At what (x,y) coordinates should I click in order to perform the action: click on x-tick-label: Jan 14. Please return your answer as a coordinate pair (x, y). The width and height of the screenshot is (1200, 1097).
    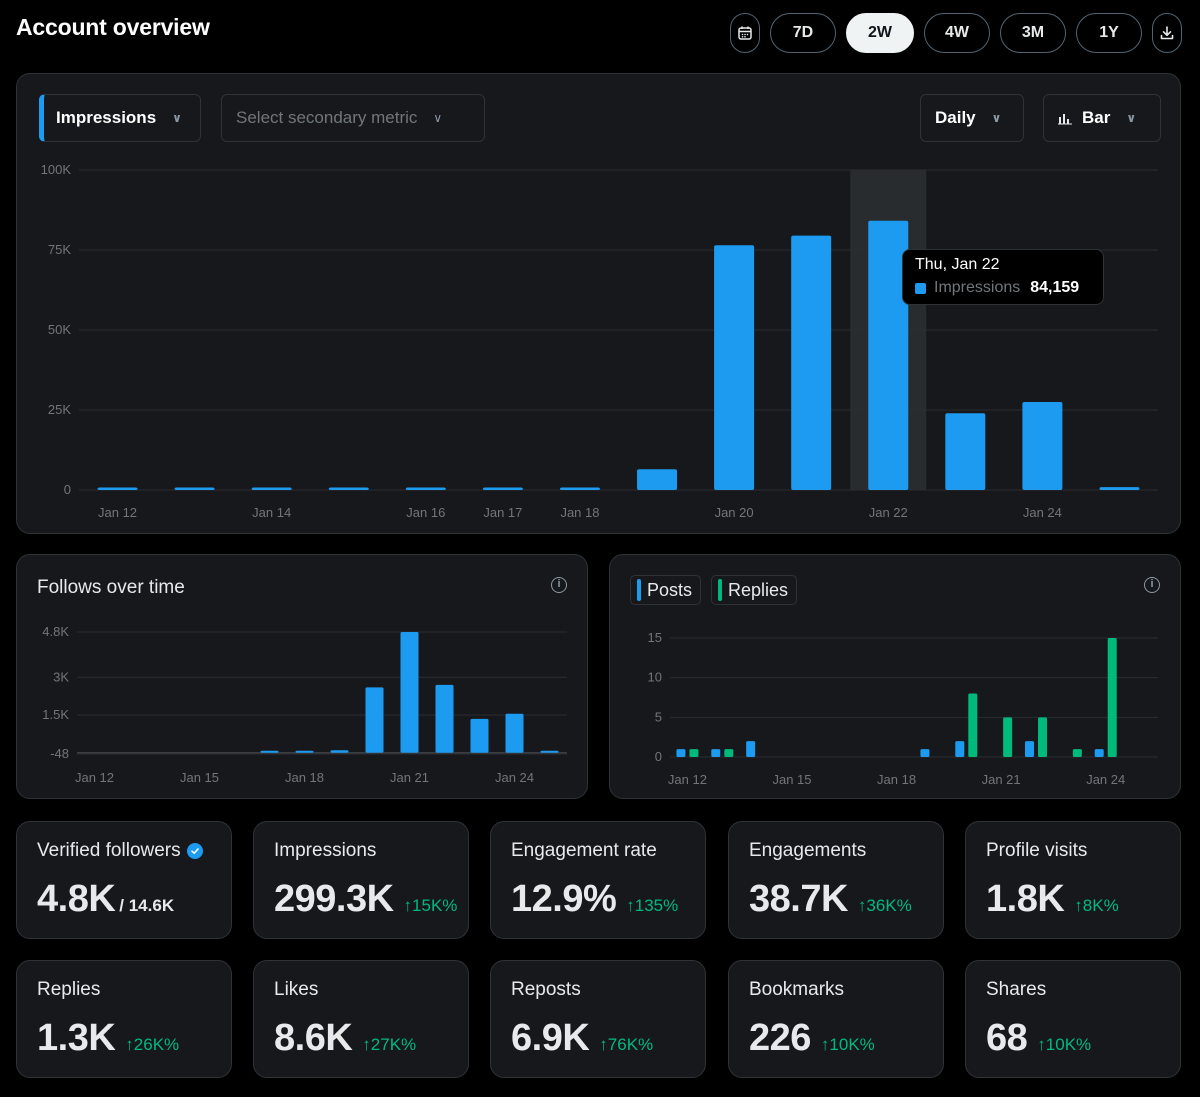
    Looking at the image, I should click on (271, 512).